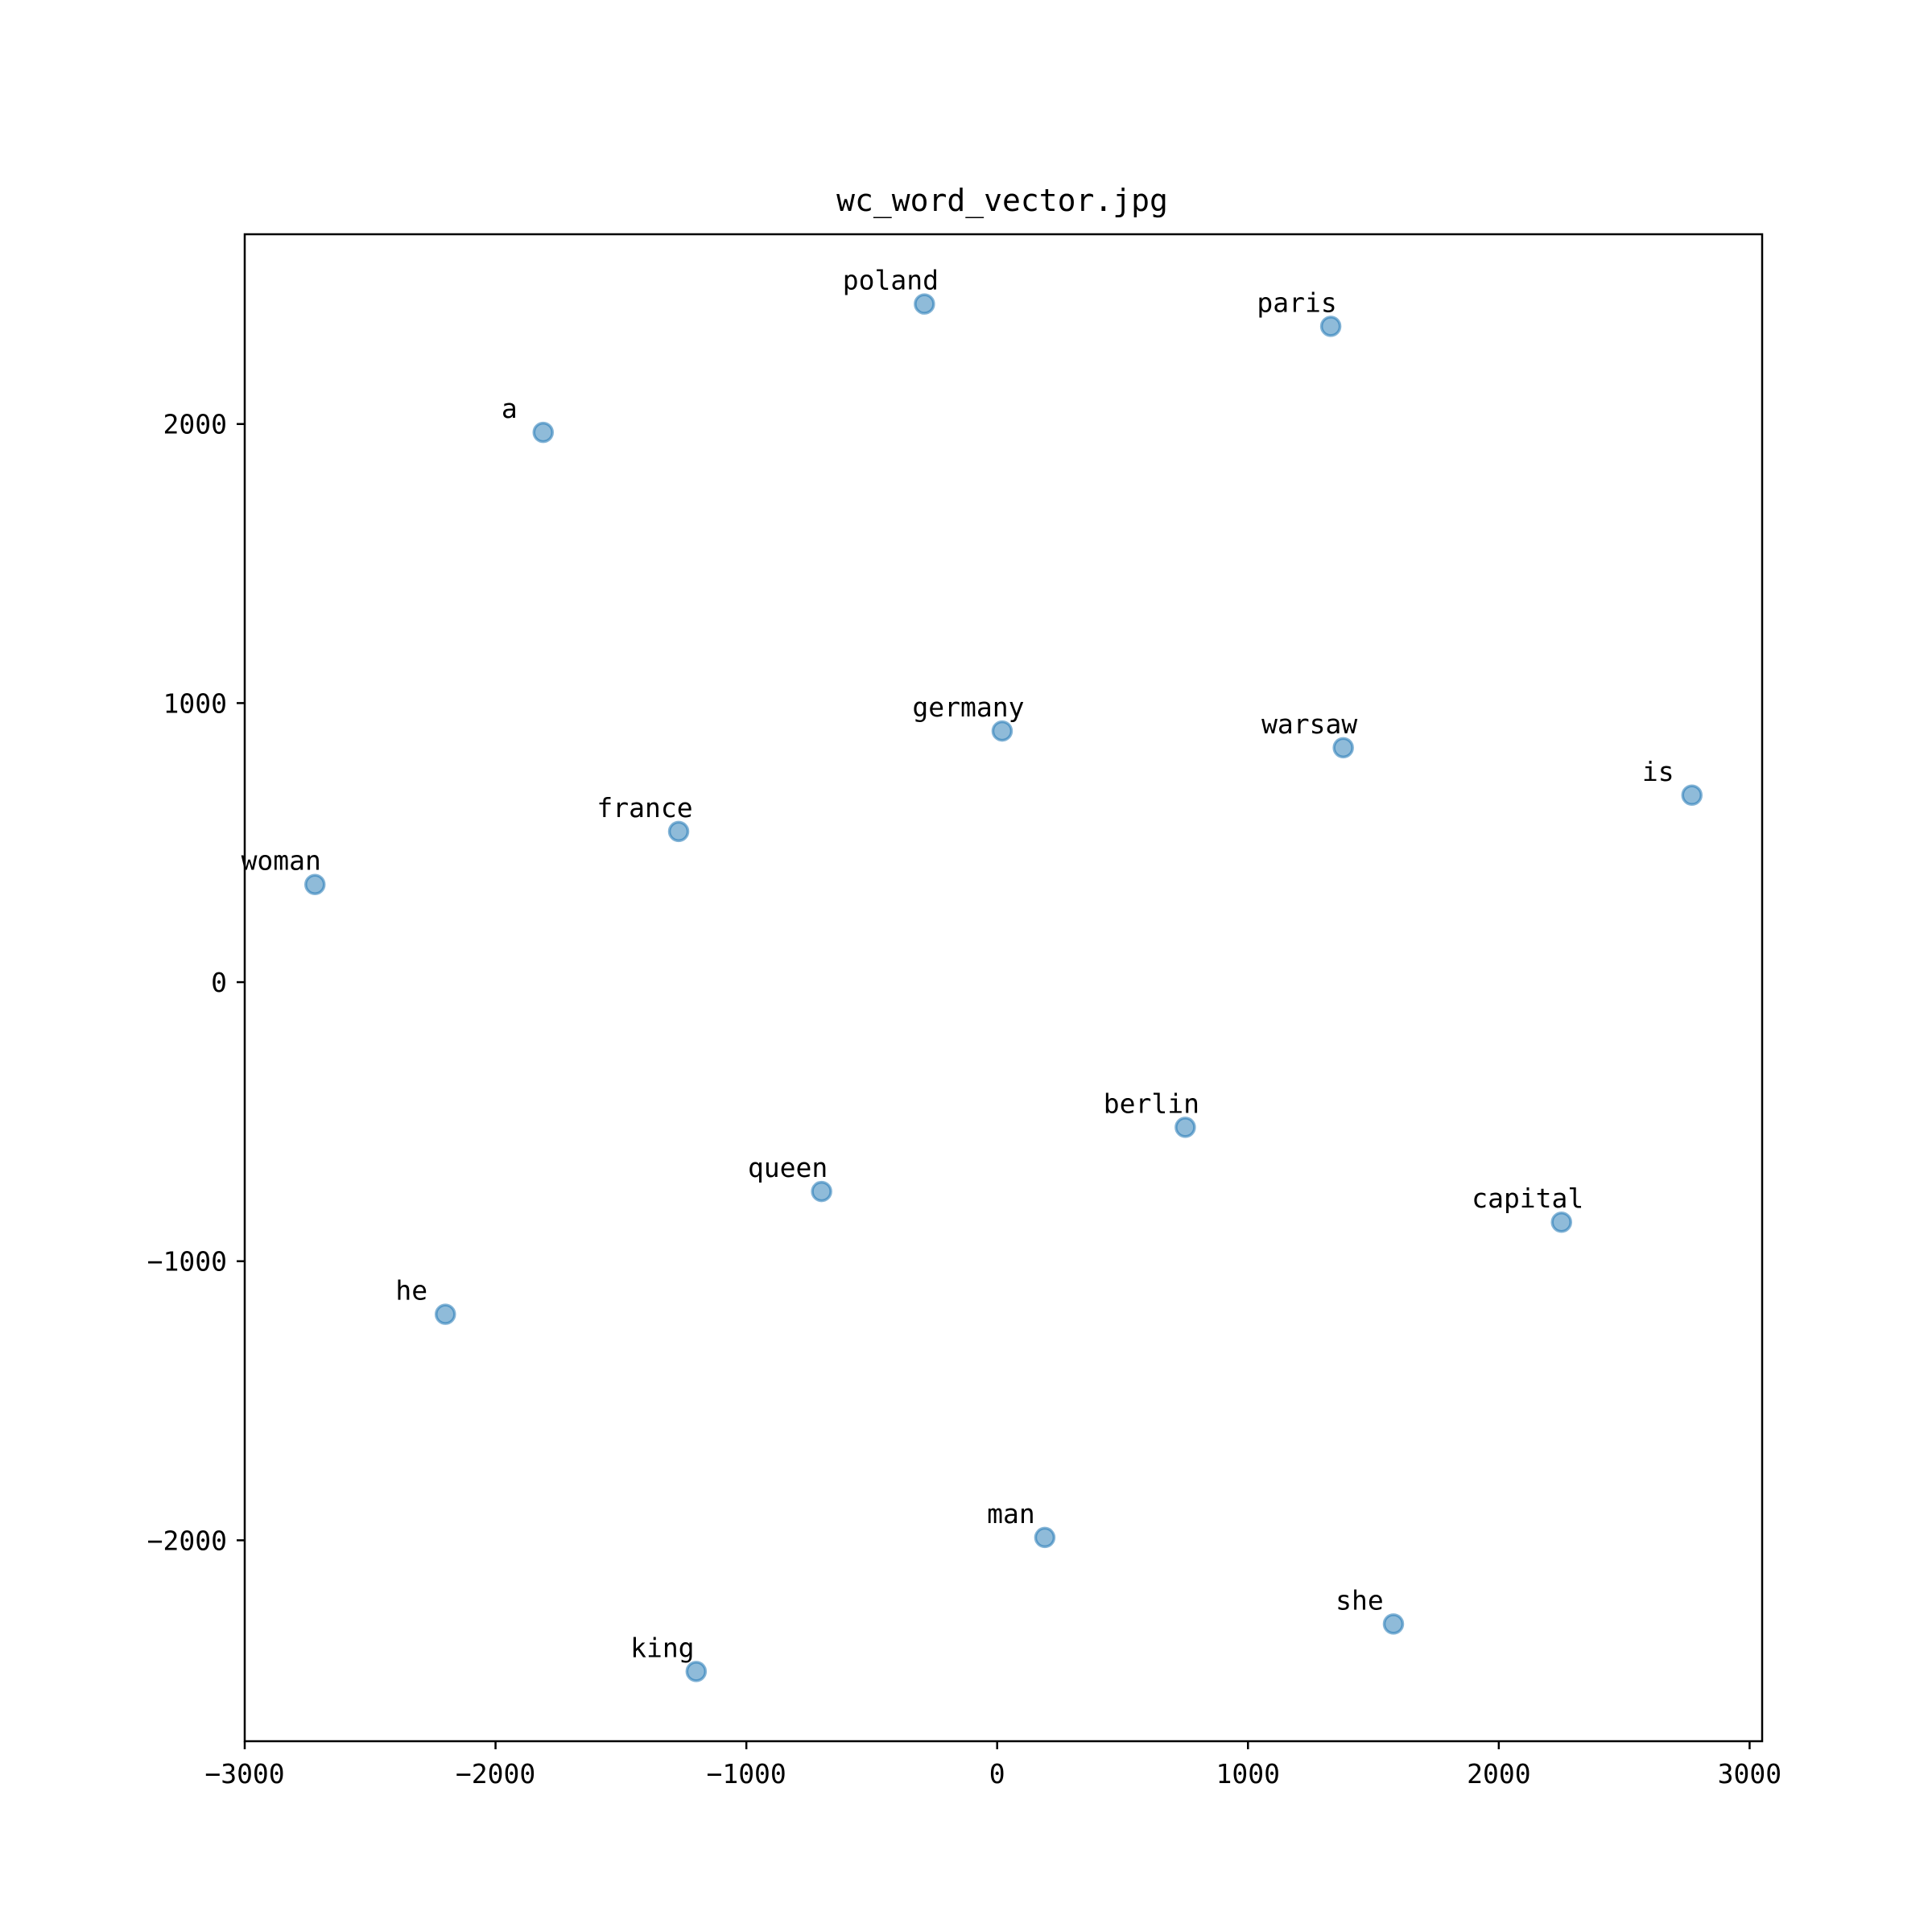 This screenshot has height=1932, width=1932. I want to click on data-point-warsaw, so click(1343, 748).